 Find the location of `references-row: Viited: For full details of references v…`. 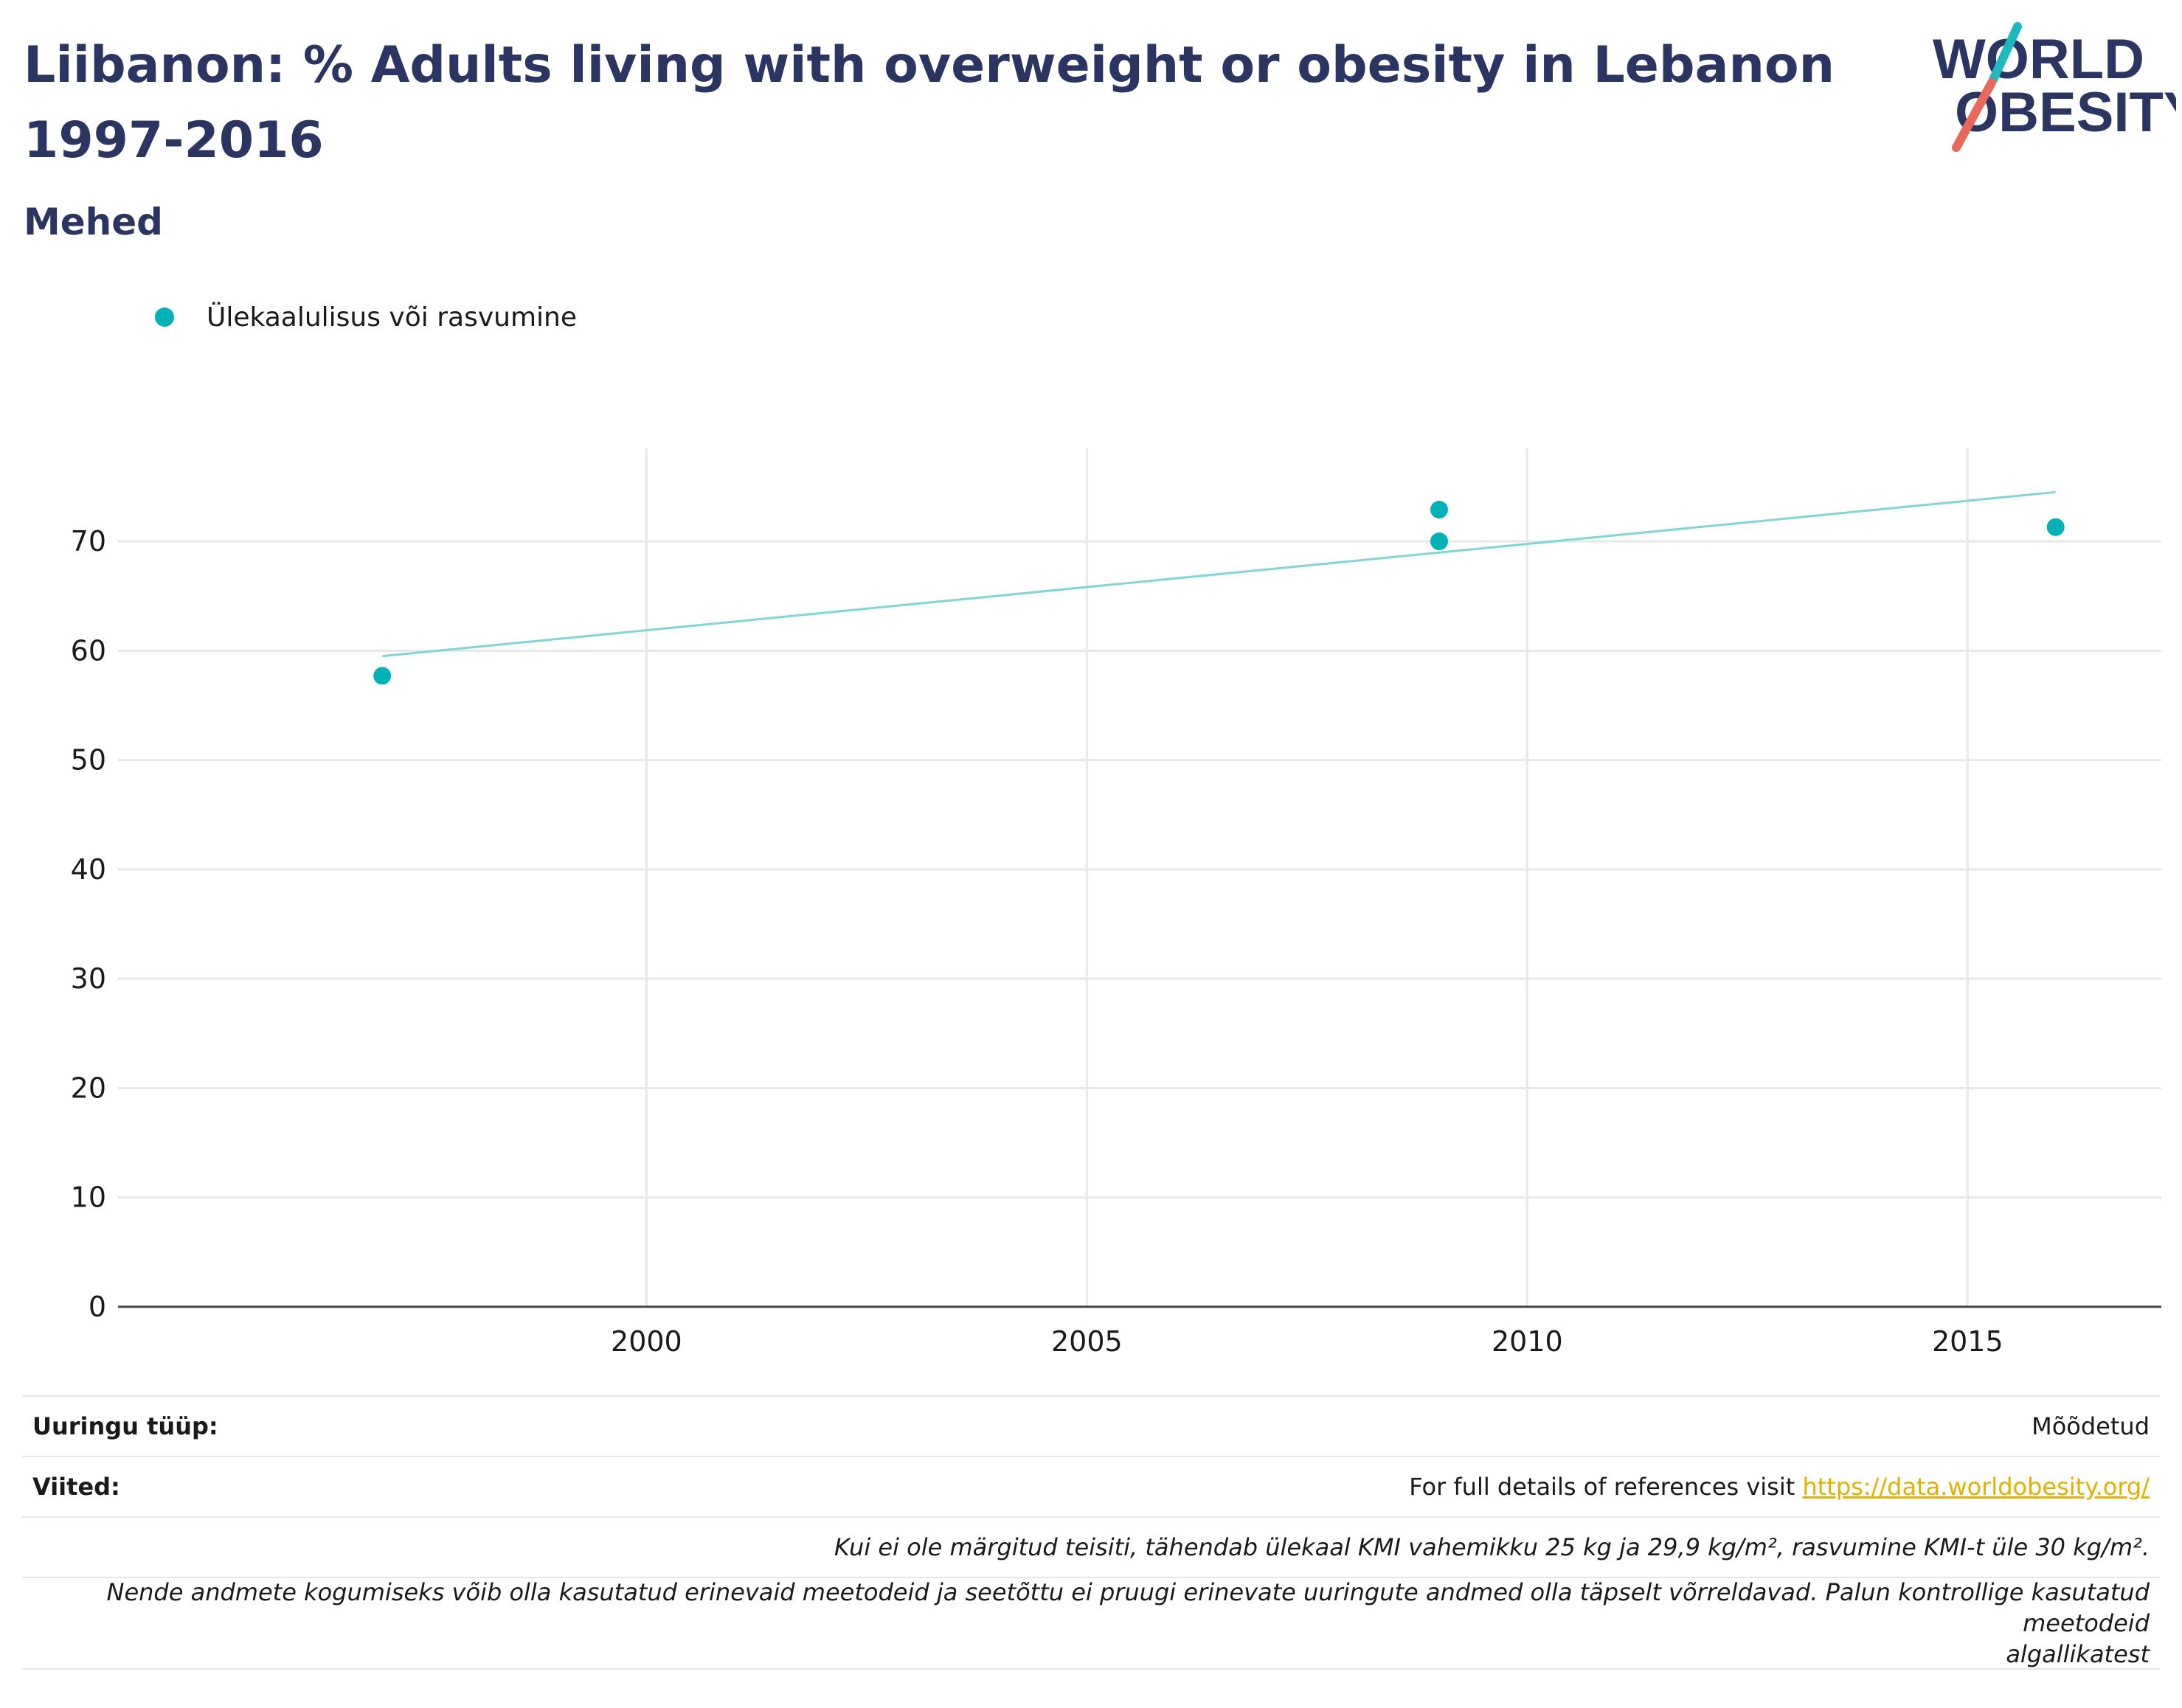

references-row: Viited: For full details of references v… is located at coordinates (1091, 1486).